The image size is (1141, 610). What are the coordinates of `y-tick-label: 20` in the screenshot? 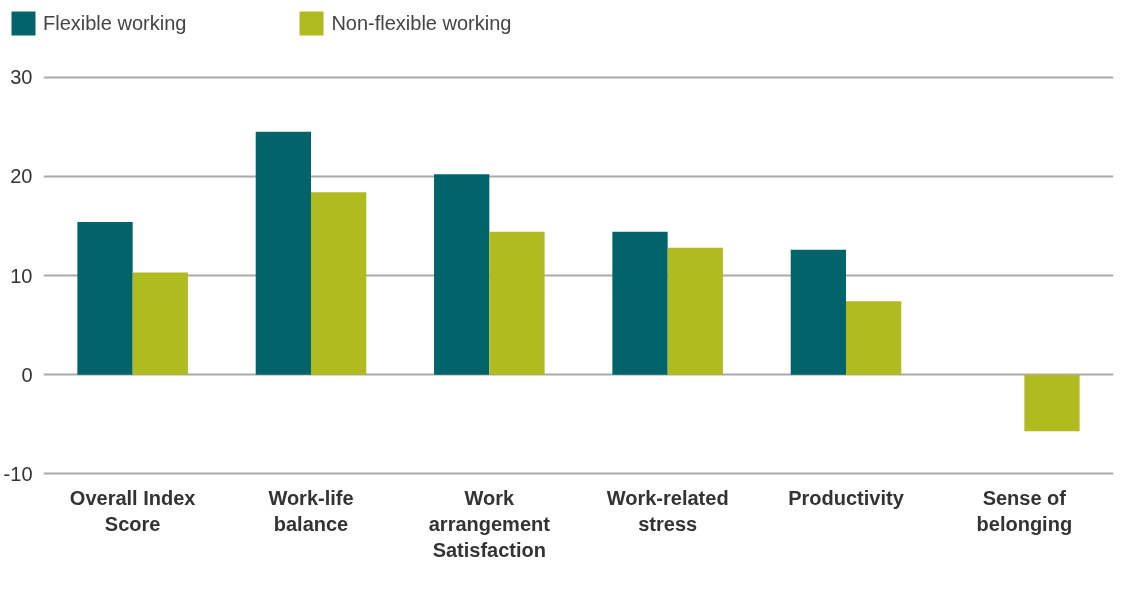 It's located at (21, 176).